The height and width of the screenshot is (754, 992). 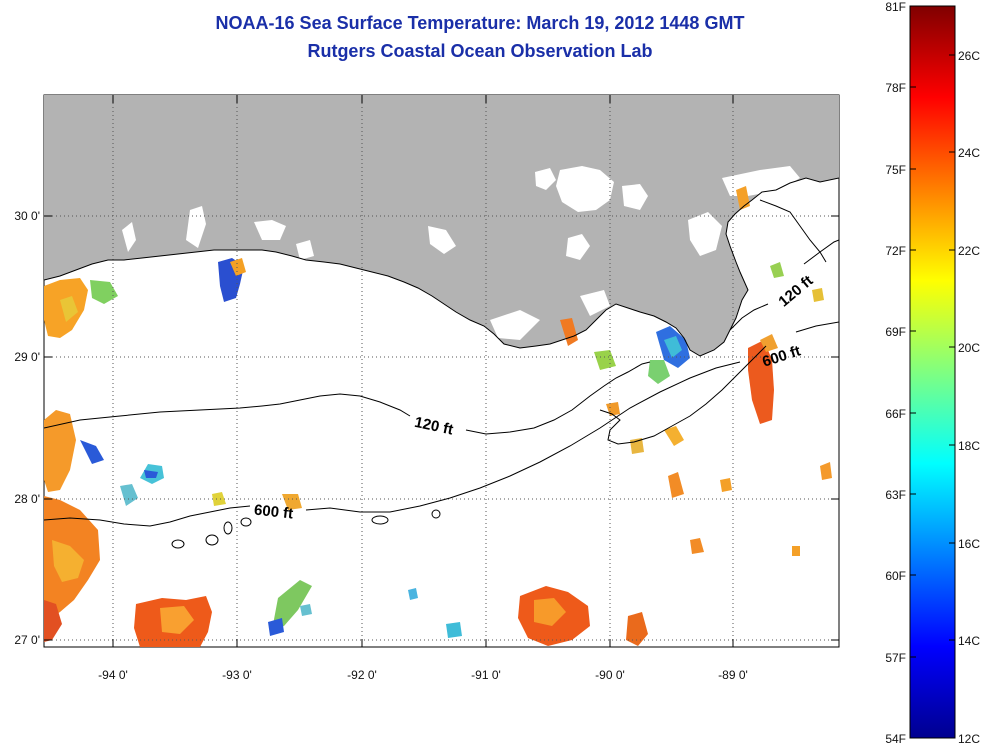 What do you see at coordinates (362, 675) in the screenshot?
I see `lon-label-92w: -92 0'` at bounding box center [362, 675].